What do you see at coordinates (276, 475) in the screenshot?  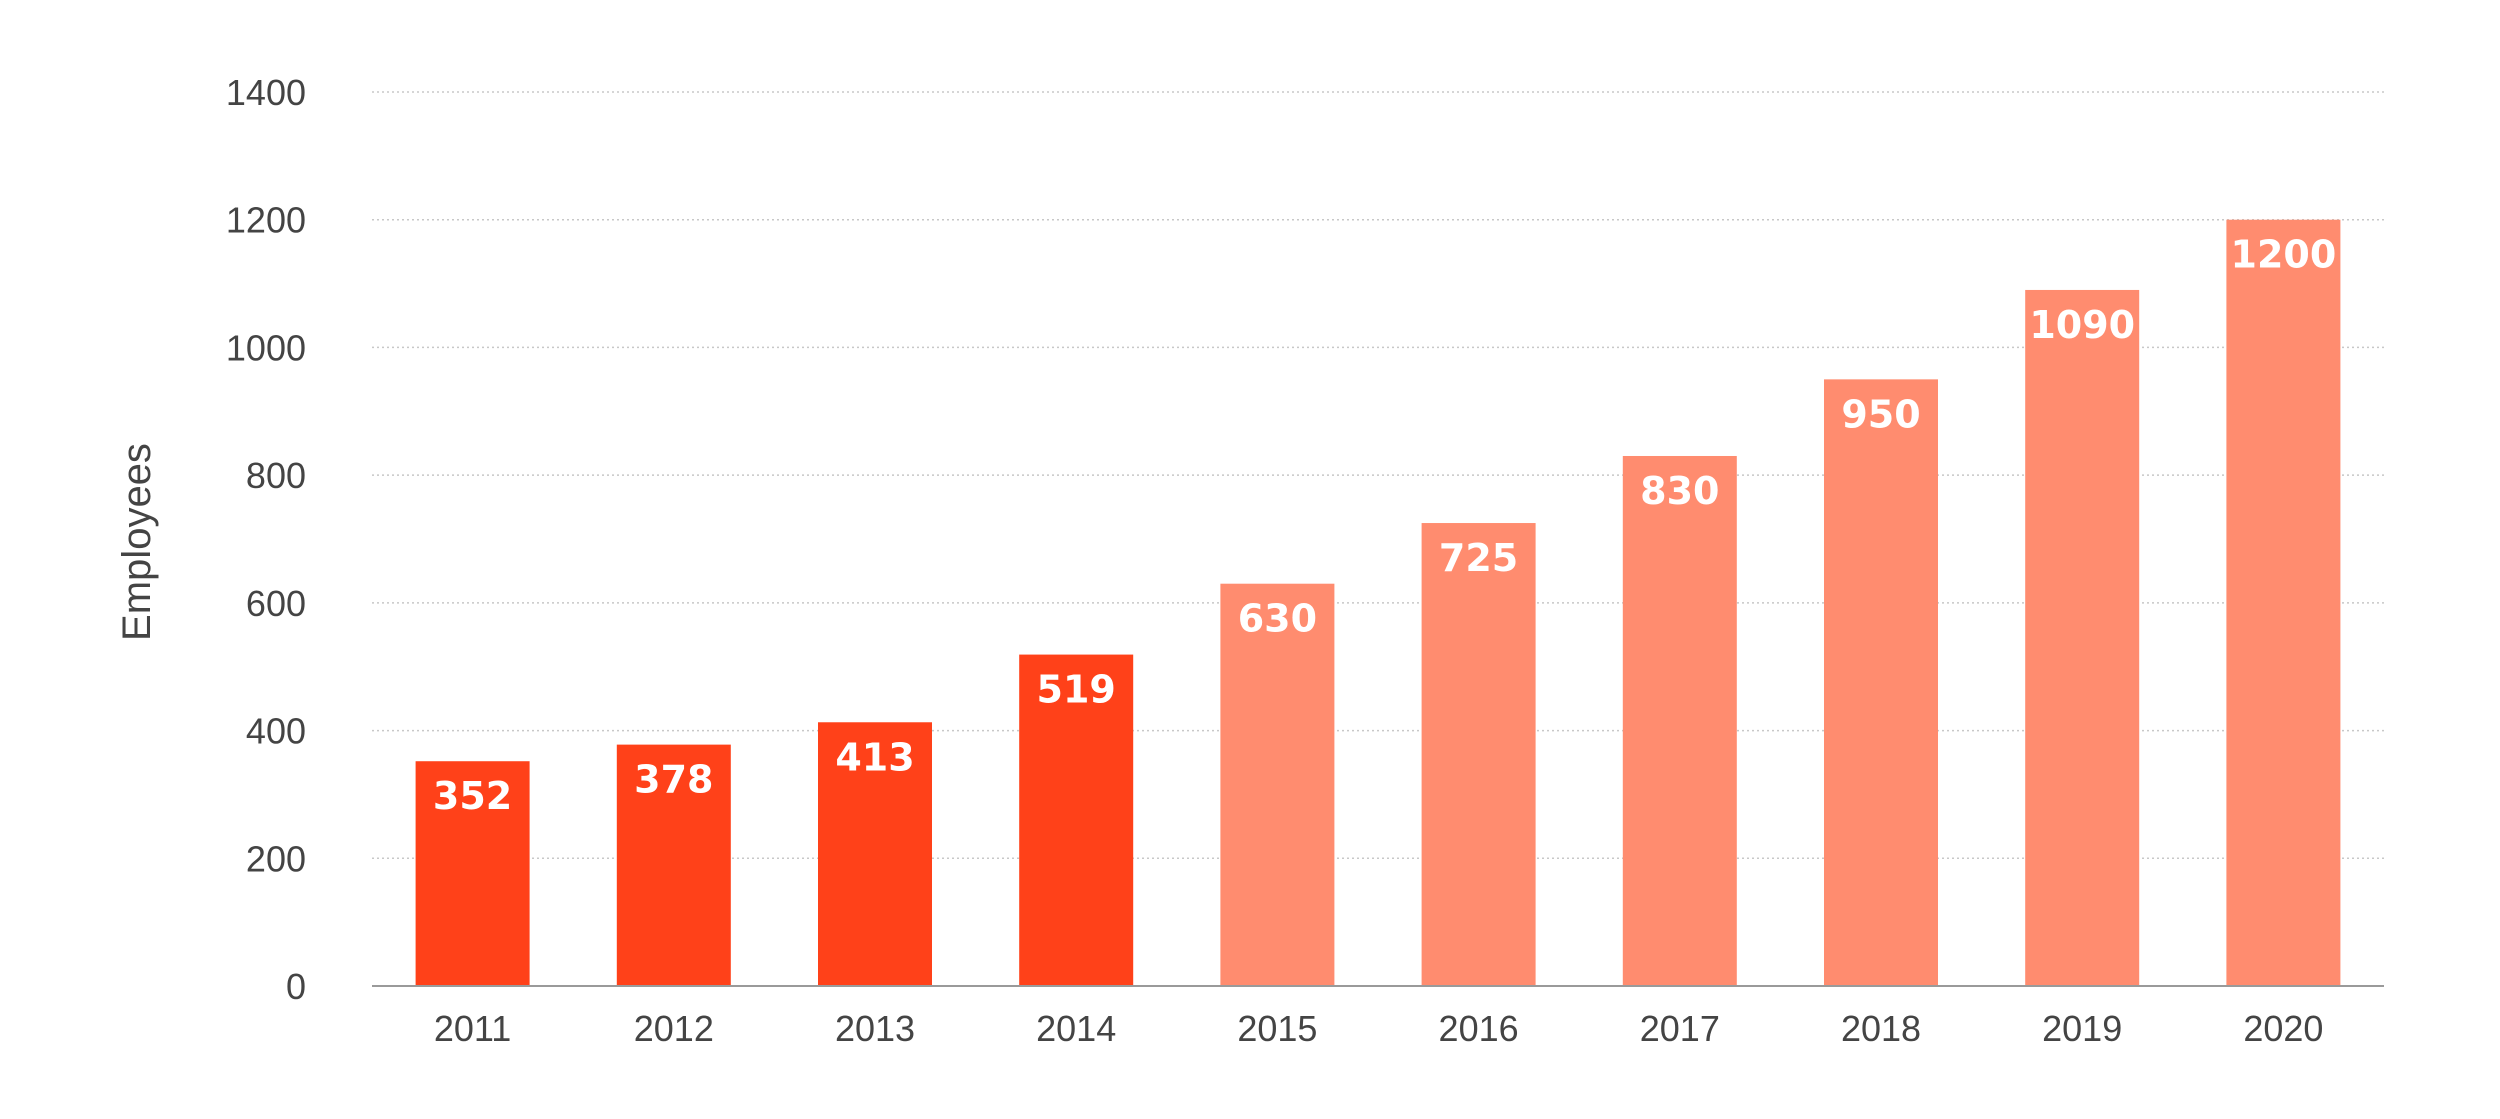 I see `y-tick-label: 800` at bounding box center [276, 475].